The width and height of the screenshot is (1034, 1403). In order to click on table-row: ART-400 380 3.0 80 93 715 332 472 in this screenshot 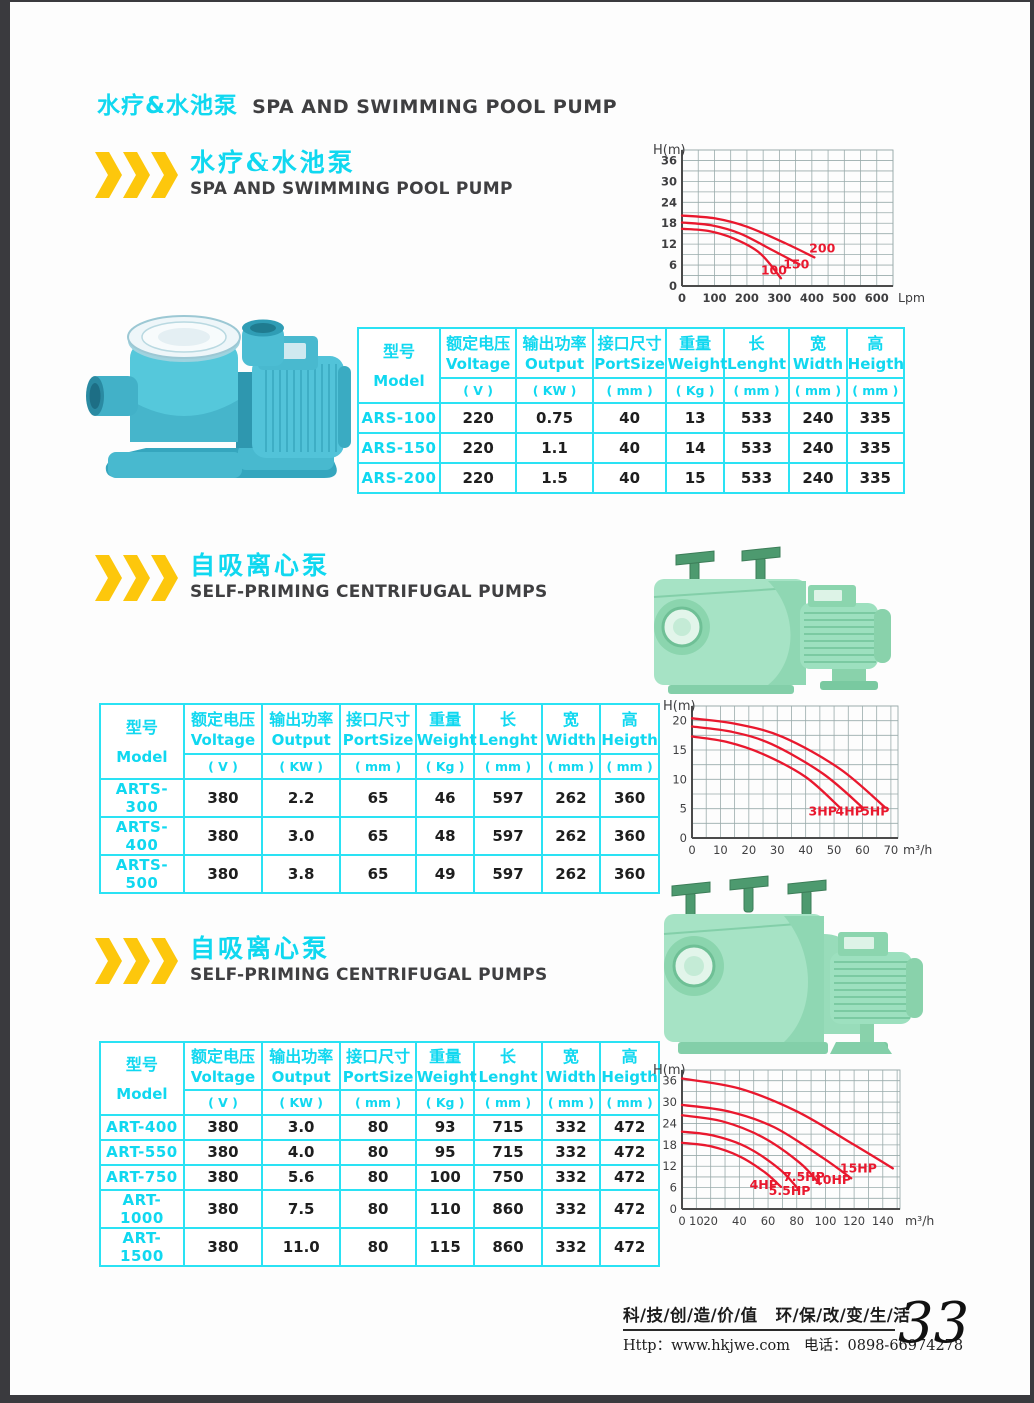, I will do `click(379, 1127)`.